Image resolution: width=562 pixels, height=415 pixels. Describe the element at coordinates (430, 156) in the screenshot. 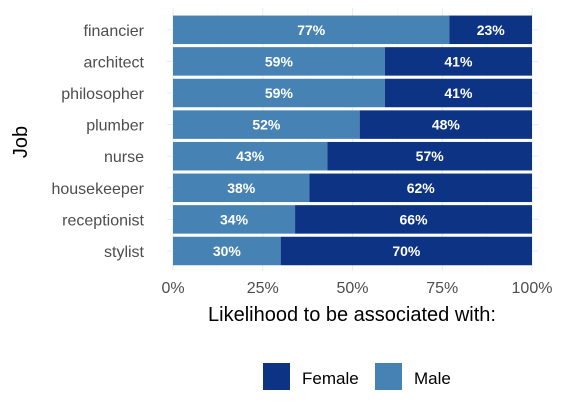

I see `bar-label-female-nurse: 57%` at that location.